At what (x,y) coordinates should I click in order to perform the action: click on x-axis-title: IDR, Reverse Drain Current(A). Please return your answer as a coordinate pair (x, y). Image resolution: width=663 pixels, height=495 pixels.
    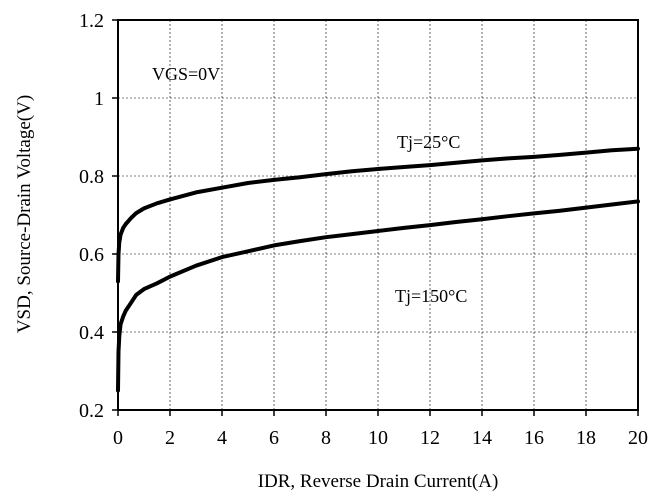
    Looking at the image, I should click on (378, 481).